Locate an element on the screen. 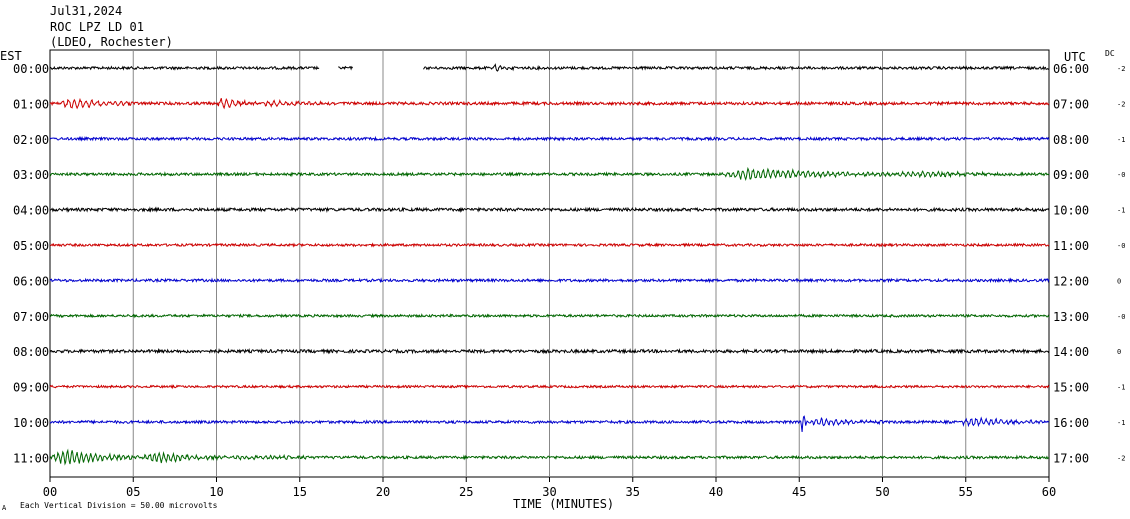 This screenshot has height=519, width=1130. x-tick-label: 45 is located at coordinates (799, 492).